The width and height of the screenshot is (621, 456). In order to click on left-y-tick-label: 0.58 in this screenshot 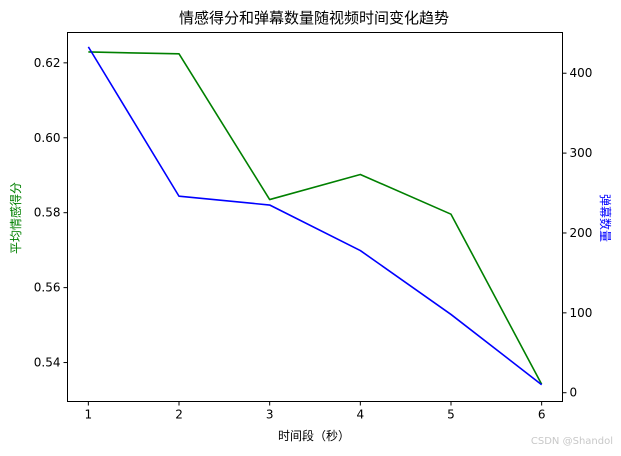, I will do `click(47, 213)`.